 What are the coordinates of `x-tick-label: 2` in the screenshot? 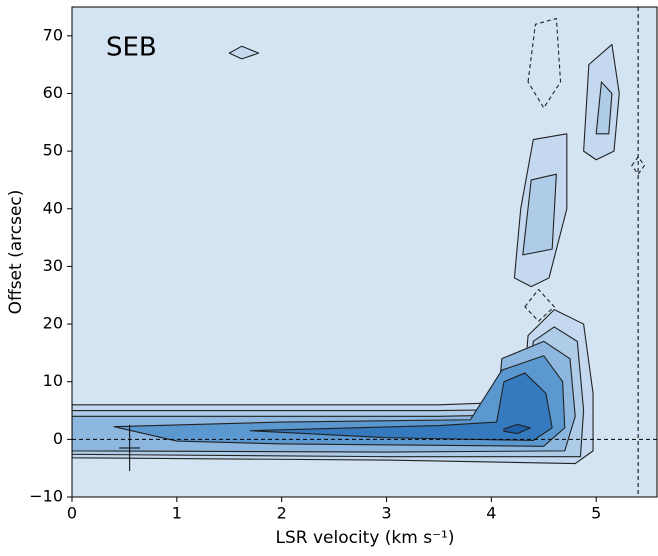 It's located at (282, 513).